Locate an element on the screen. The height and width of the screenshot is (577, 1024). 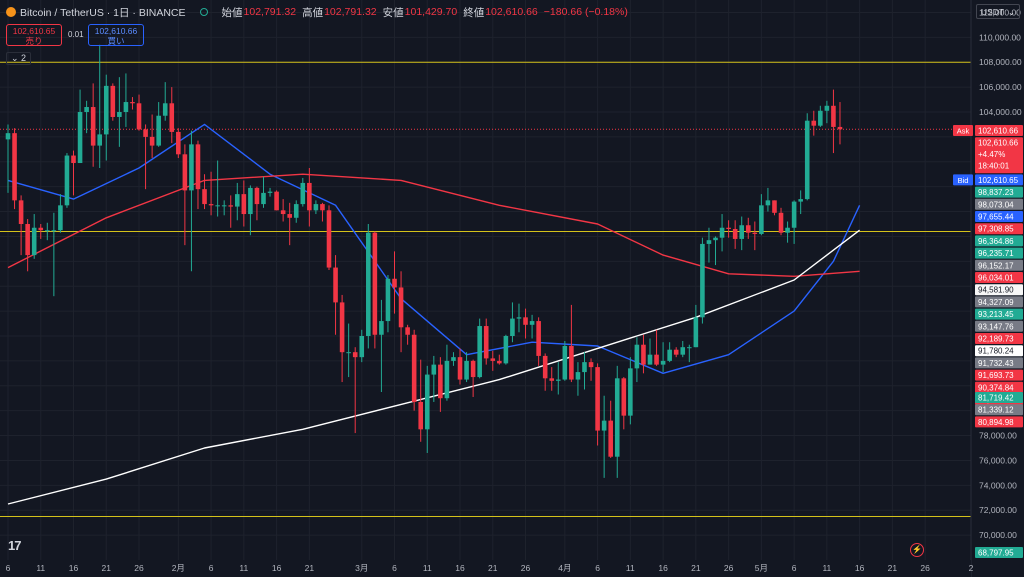
market-status-icon is located at coordinates (203, 12).